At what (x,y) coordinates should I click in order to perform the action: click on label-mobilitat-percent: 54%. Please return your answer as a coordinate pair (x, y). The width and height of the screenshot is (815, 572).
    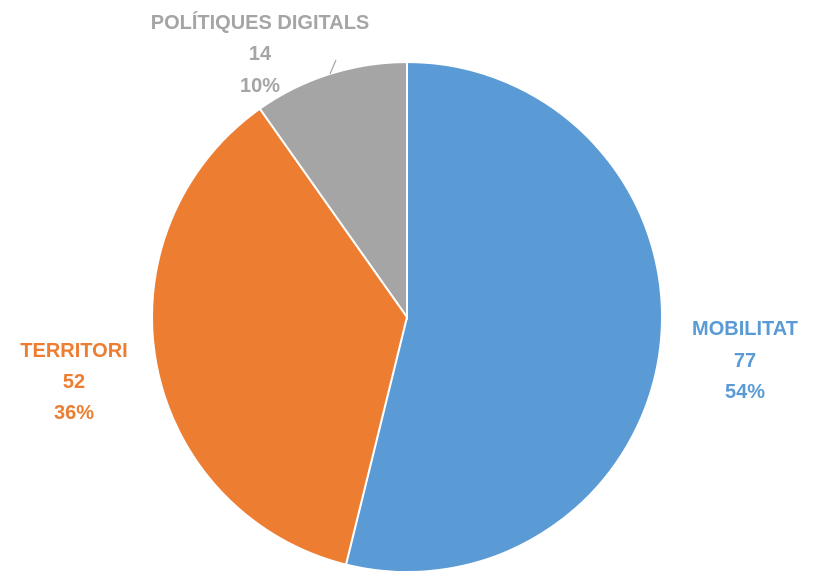
    Looking at the image, I should click on (745, 392).